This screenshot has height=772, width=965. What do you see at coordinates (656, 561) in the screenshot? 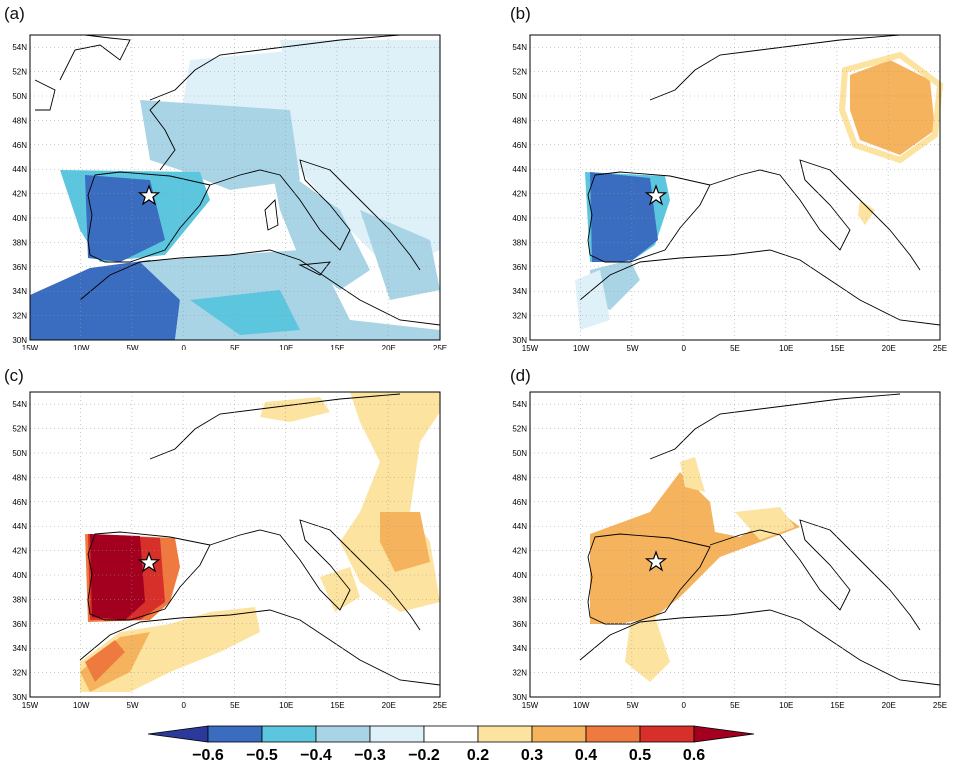
I see `star-marker-d` at bounding box center [656, 561].